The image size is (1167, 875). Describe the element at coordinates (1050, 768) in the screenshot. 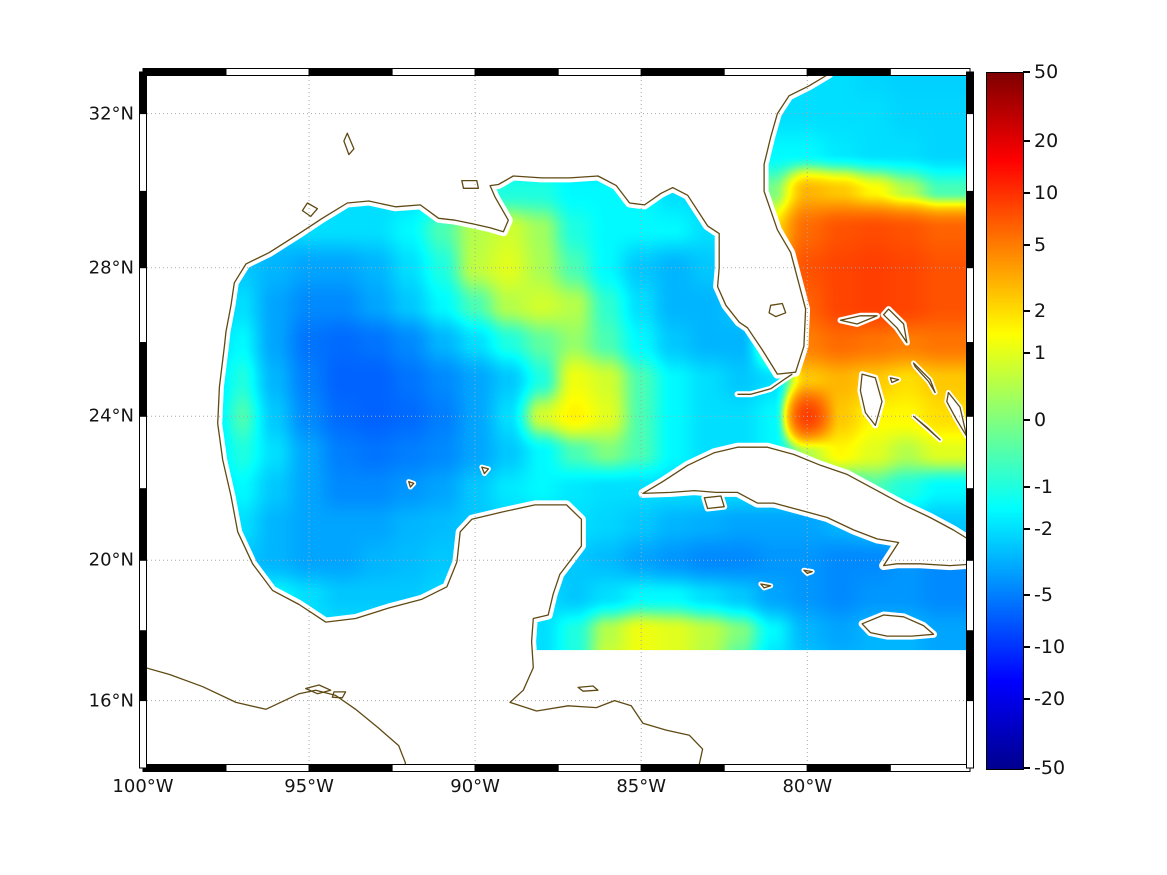

I see `colorbar-tick-label: -50` at that location.